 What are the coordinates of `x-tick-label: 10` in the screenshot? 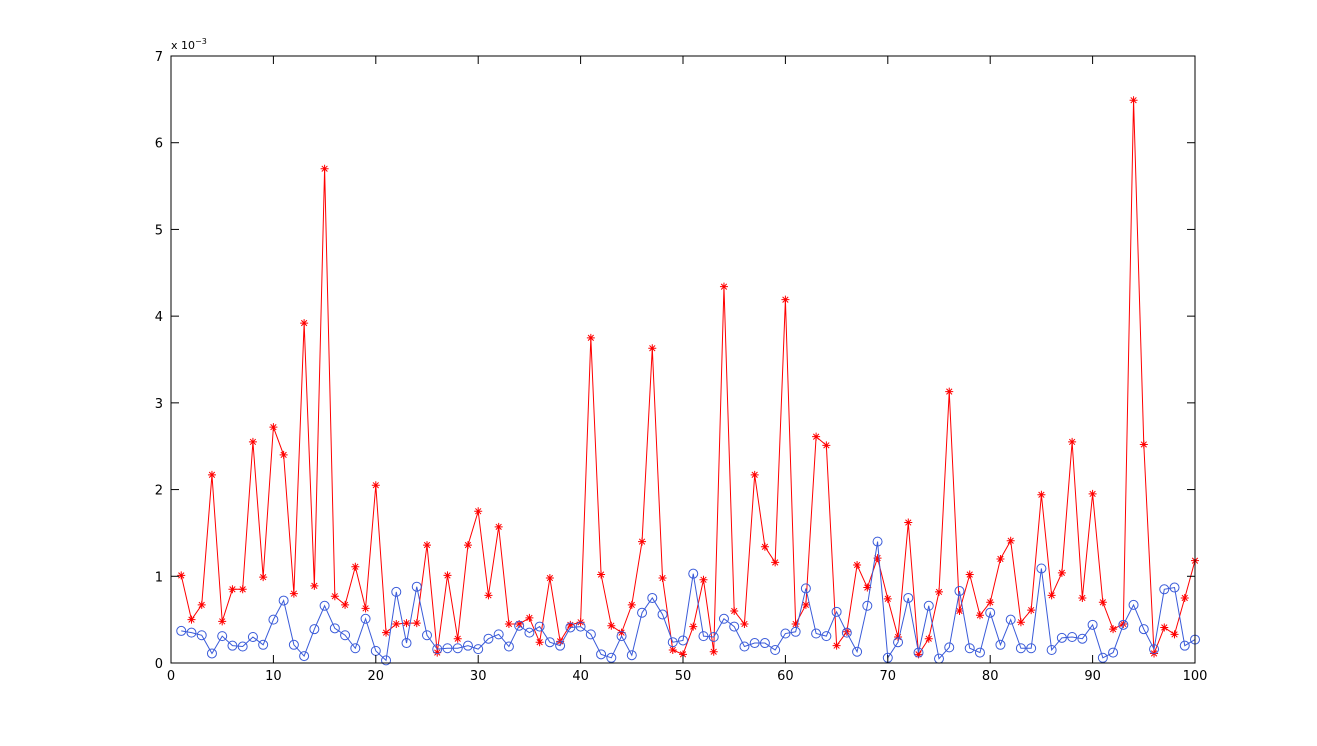 It's located at (273, 676).